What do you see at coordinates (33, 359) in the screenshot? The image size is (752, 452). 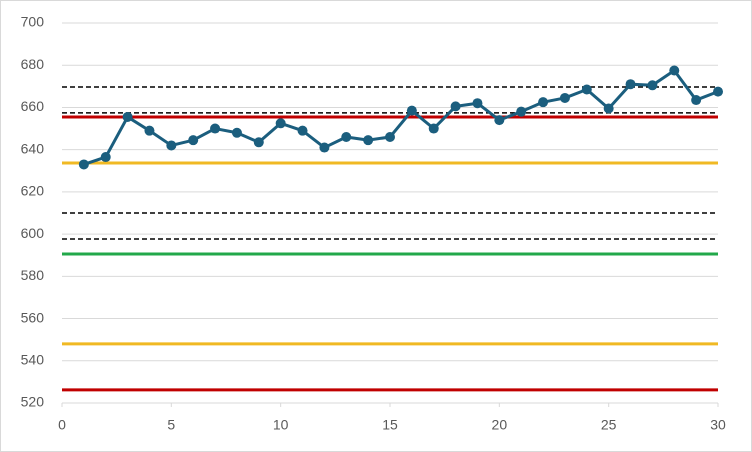 I see `y-tick-label: 540` at bounding box center [33, 359].